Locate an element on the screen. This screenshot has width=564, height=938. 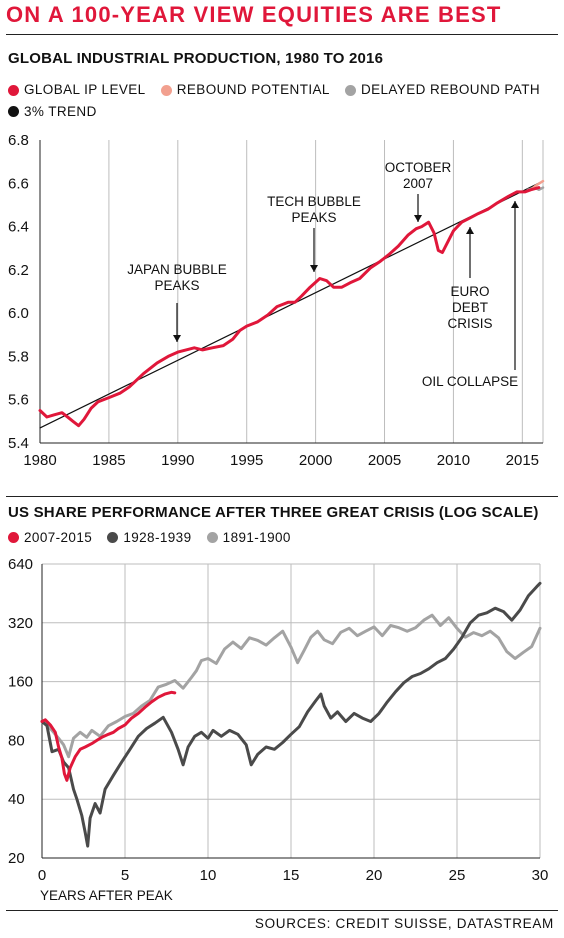
legend-item-delayed-rebound-path: DELAYED REBOUND PATH is located at coordinates (442, 90).